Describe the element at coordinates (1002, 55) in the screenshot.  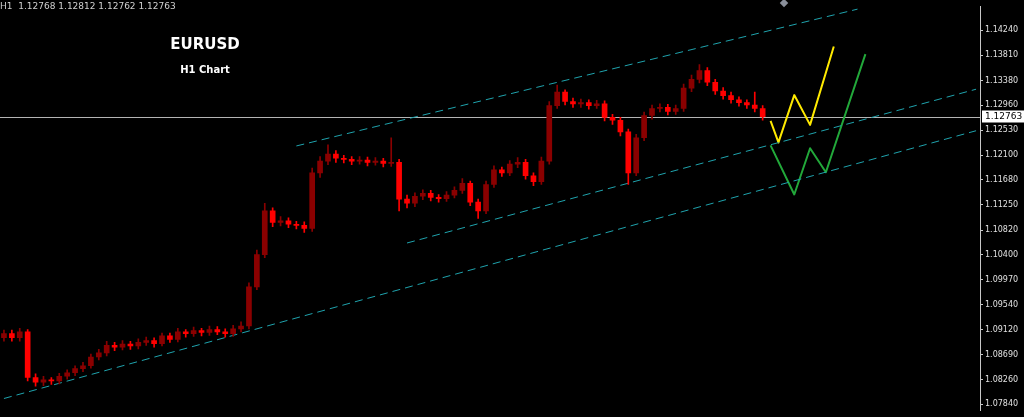
I see `y-tick-label: 1.13810` at that location.